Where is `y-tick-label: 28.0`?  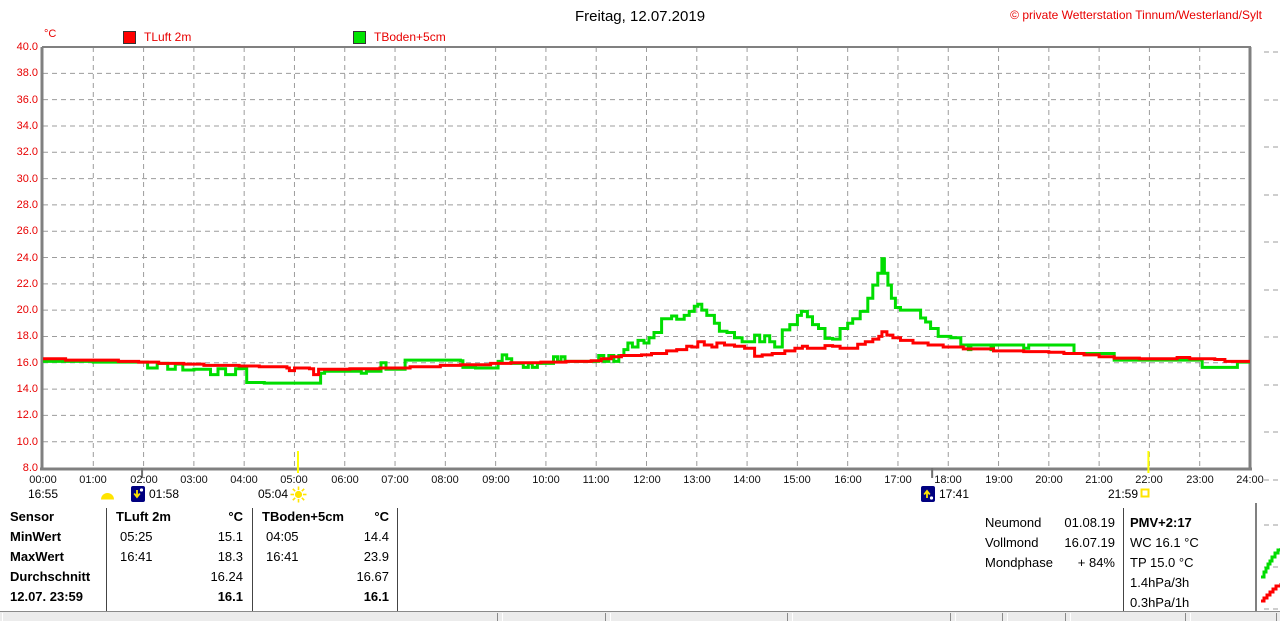
y-tick-label: 28.0 is located at coordinates (27, 205).